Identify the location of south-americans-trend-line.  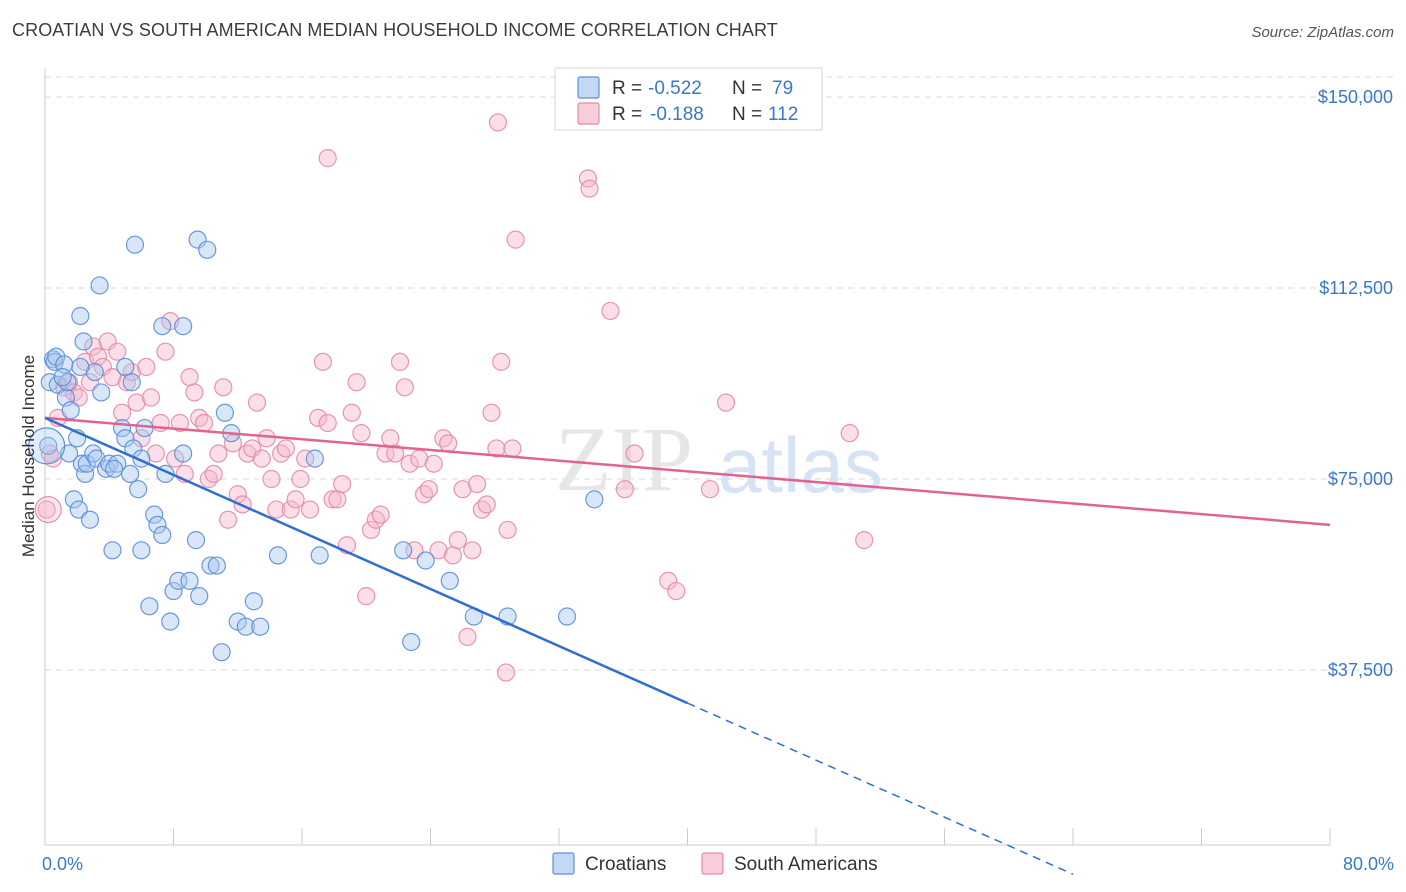
(687, 471).